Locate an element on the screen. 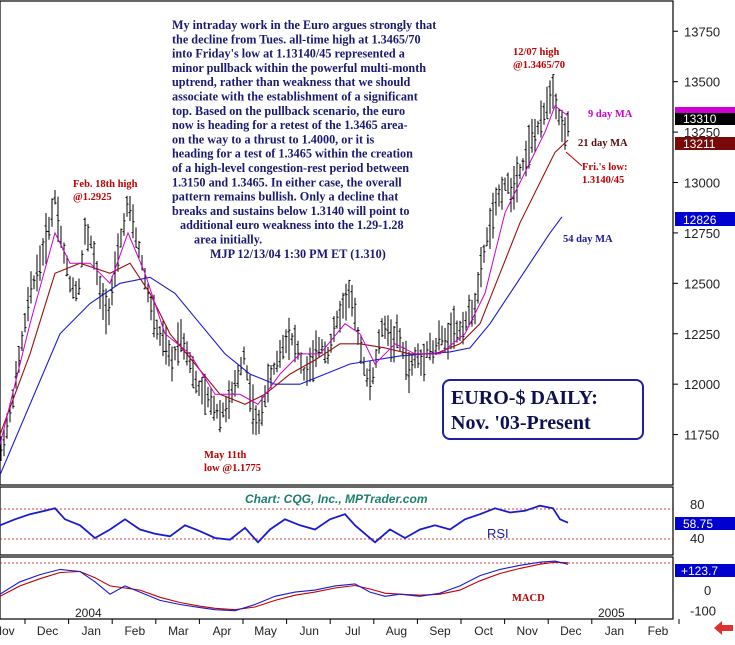  month-label: Dec is located at coordinates (47, 631).